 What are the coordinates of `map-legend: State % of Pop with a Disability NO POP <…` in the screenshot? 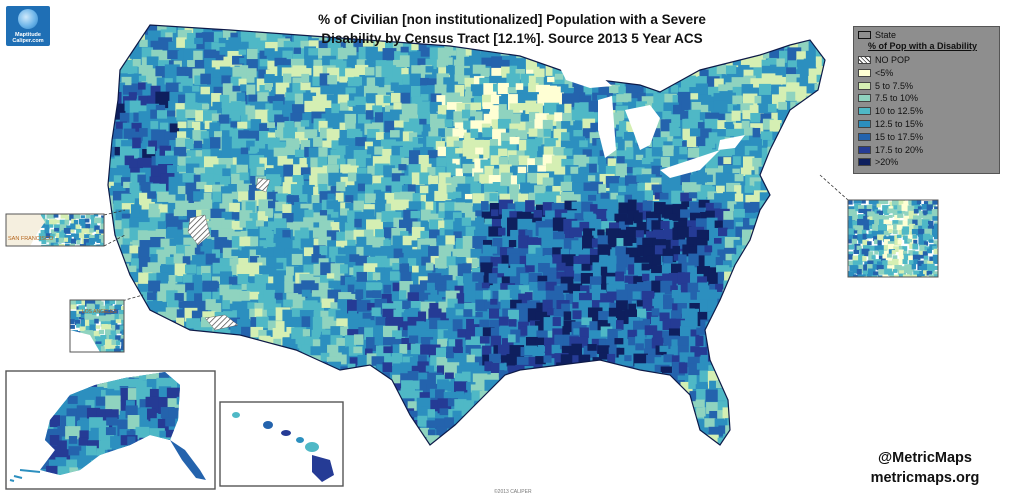 It's located at (926, 100).